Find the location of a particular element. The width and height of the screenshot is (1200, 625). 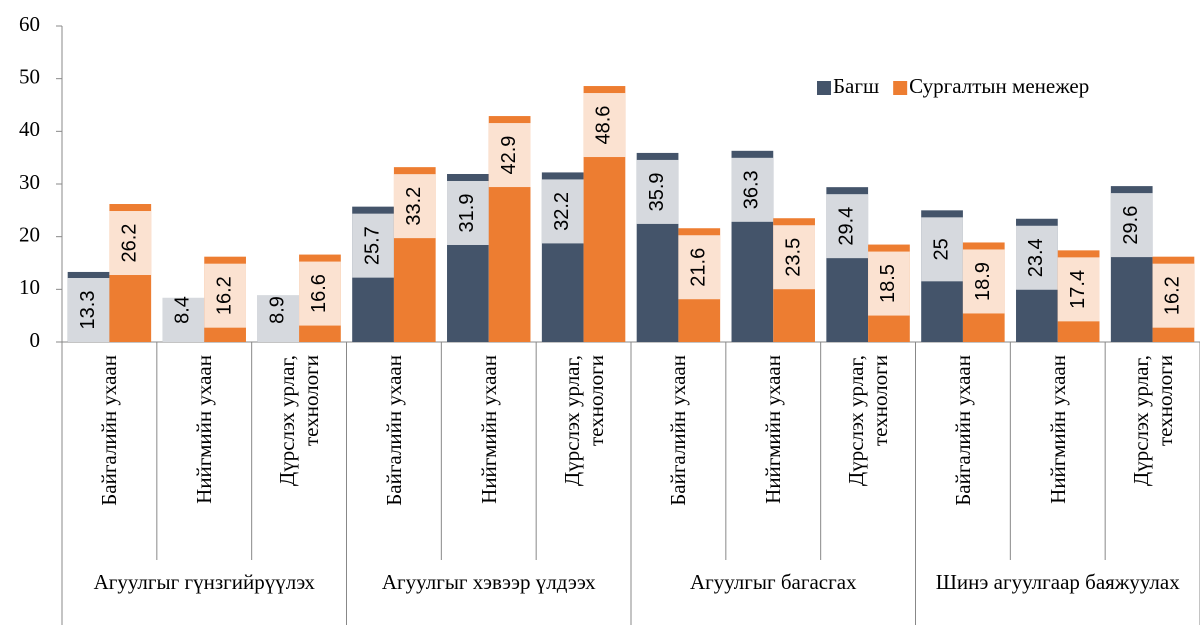

value-label: 16.6 is located at coordinates (319, 293).